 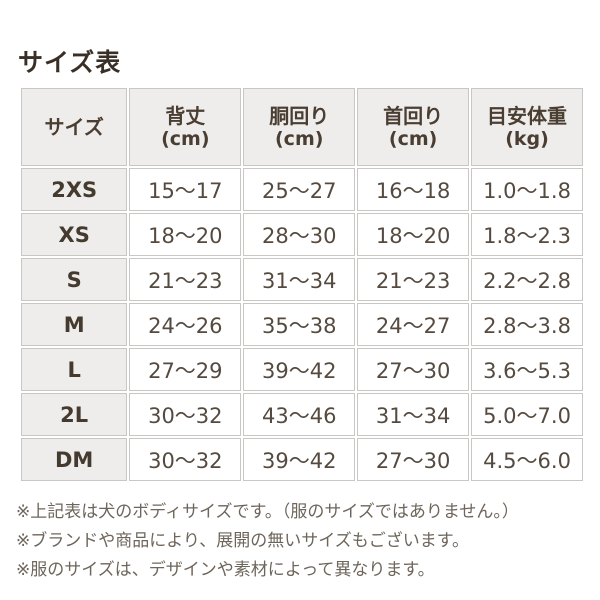 What do you see at coordinates (185, 234) in the screenshot?
I see `cell-back-length: 18〜20` at bounding box center [185, 234].